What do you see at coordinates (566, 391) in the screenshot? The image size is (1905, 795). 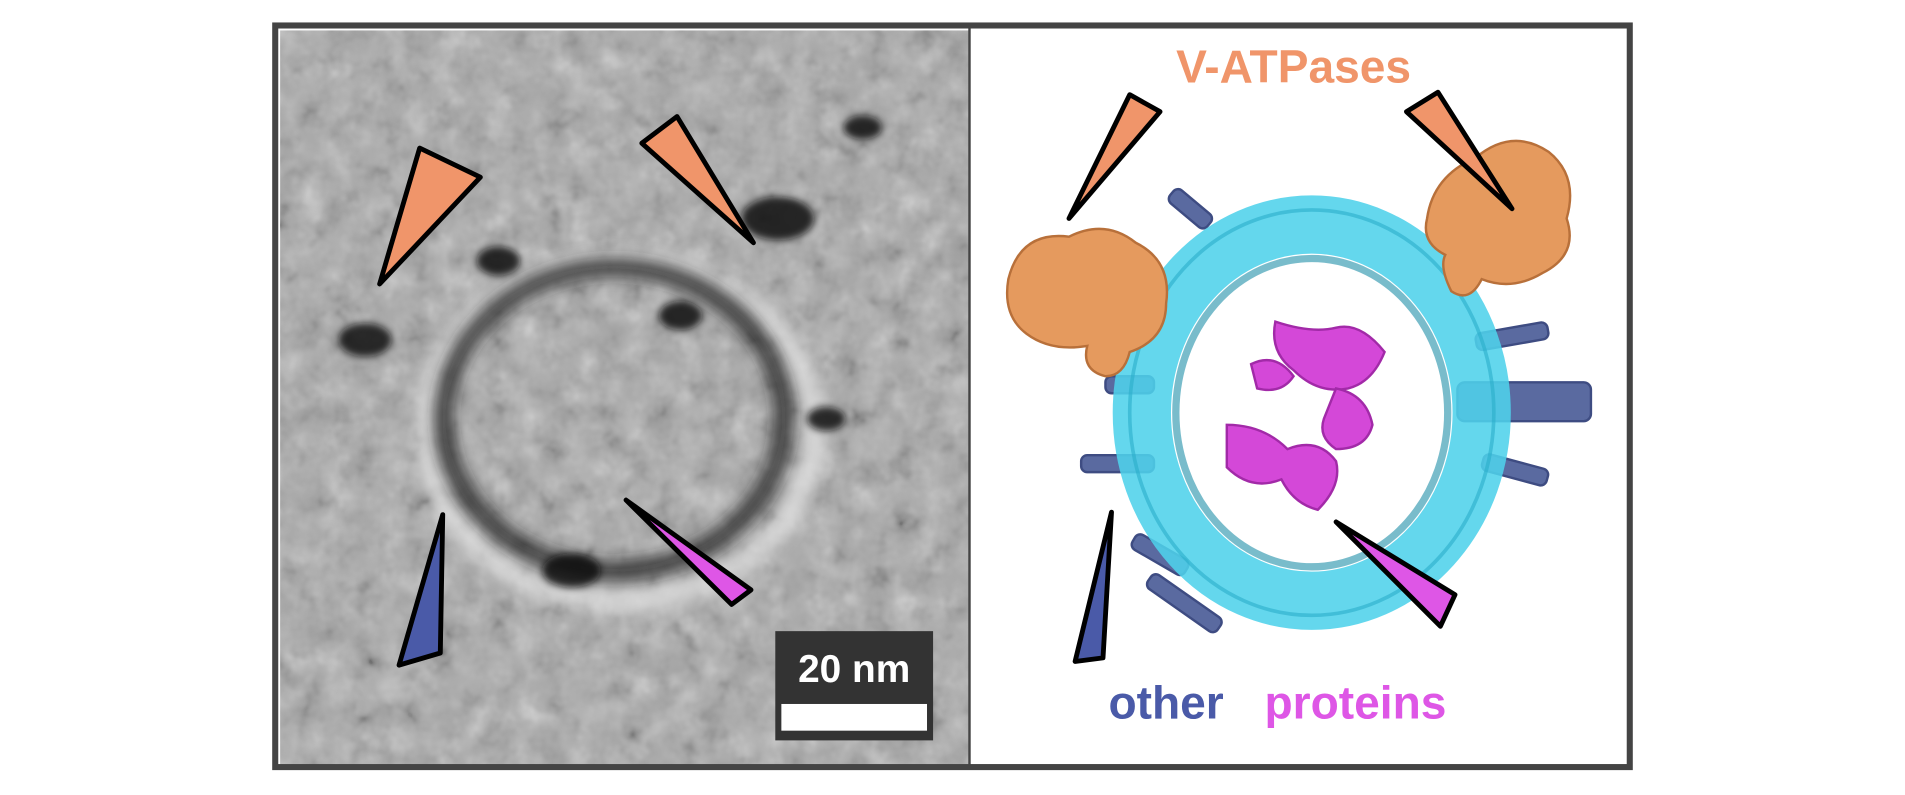 I see `arrowheads` at bounding box center [566, 391].